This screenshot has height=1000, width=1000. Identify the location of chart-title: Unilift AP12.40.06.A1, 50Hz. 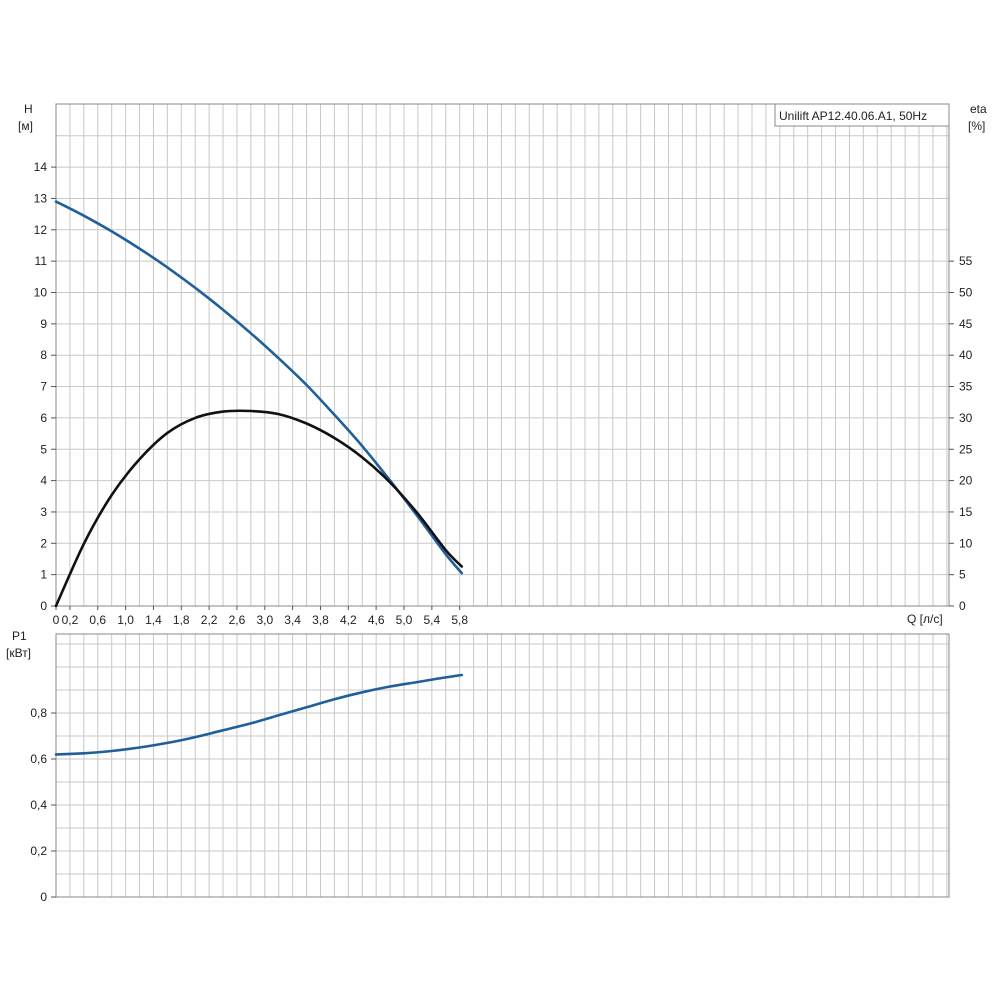
(853, 116).